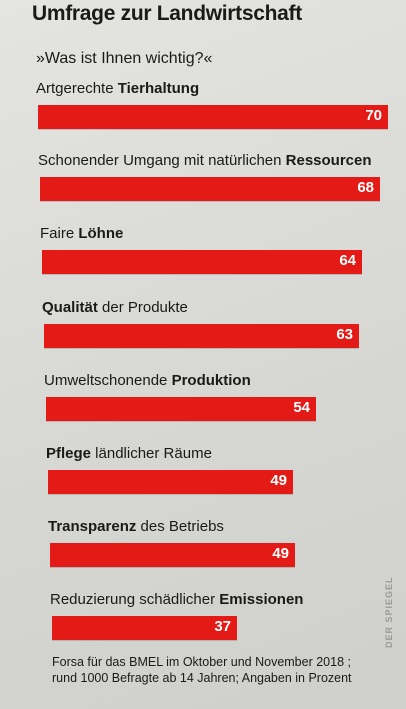 The height and width of the screenshot is (709, 406). I want to click on bar-value-label: 68, so click(365, 187).